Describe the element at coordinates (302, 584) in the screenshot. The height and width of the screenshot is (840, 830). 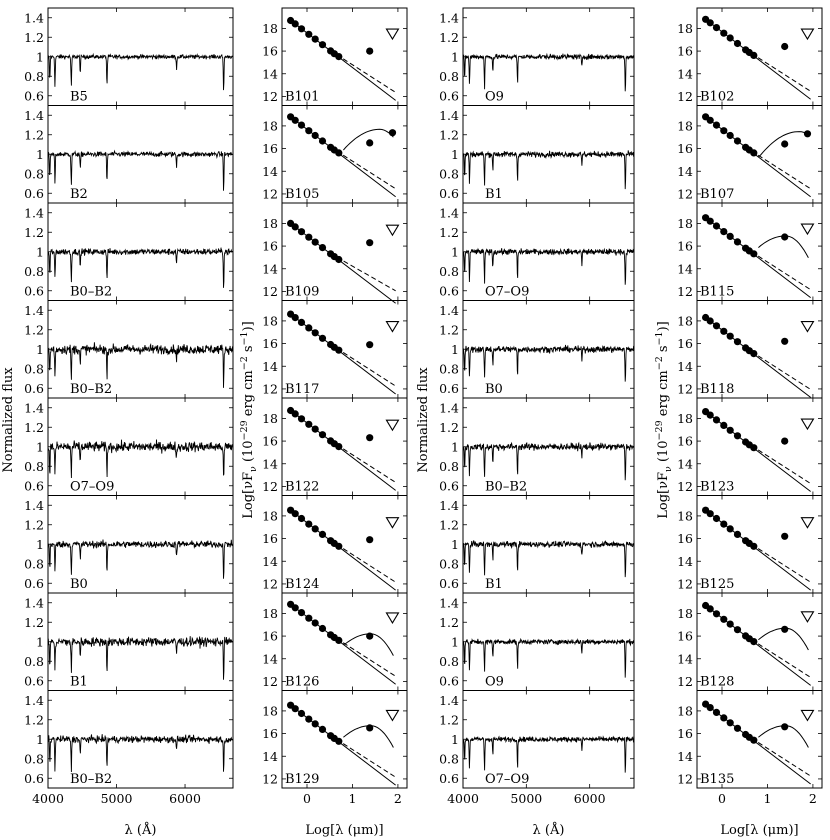
I see `star-id-label: B124` at that location.